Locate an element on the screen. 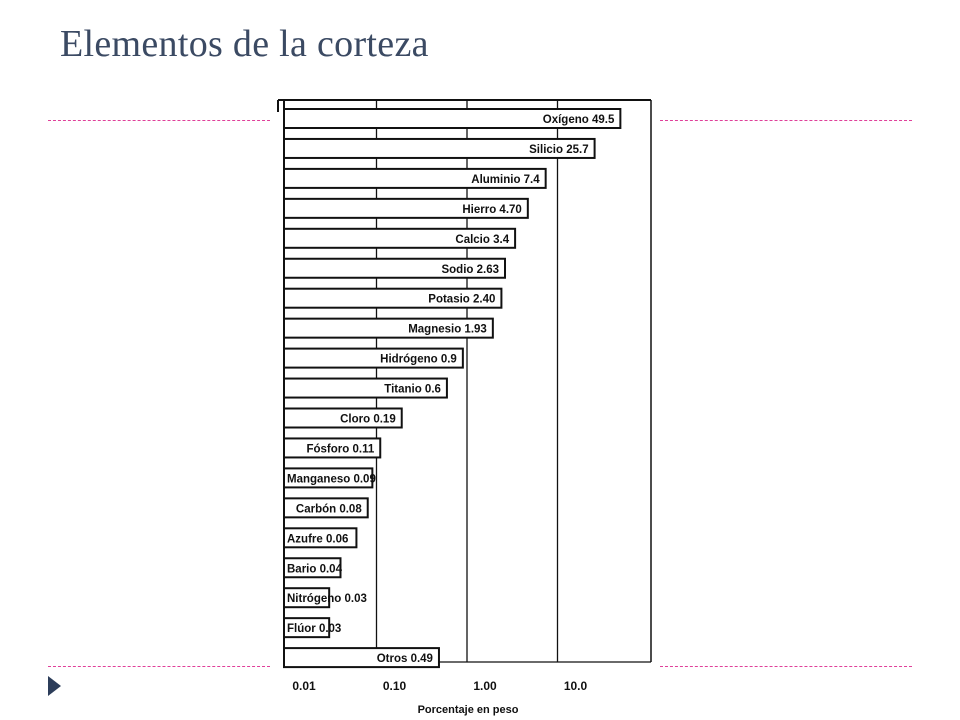 The height and width of the screenshot is (720, 960). bar-label: Hierro 4.70 is located at coordinates (491, 210).